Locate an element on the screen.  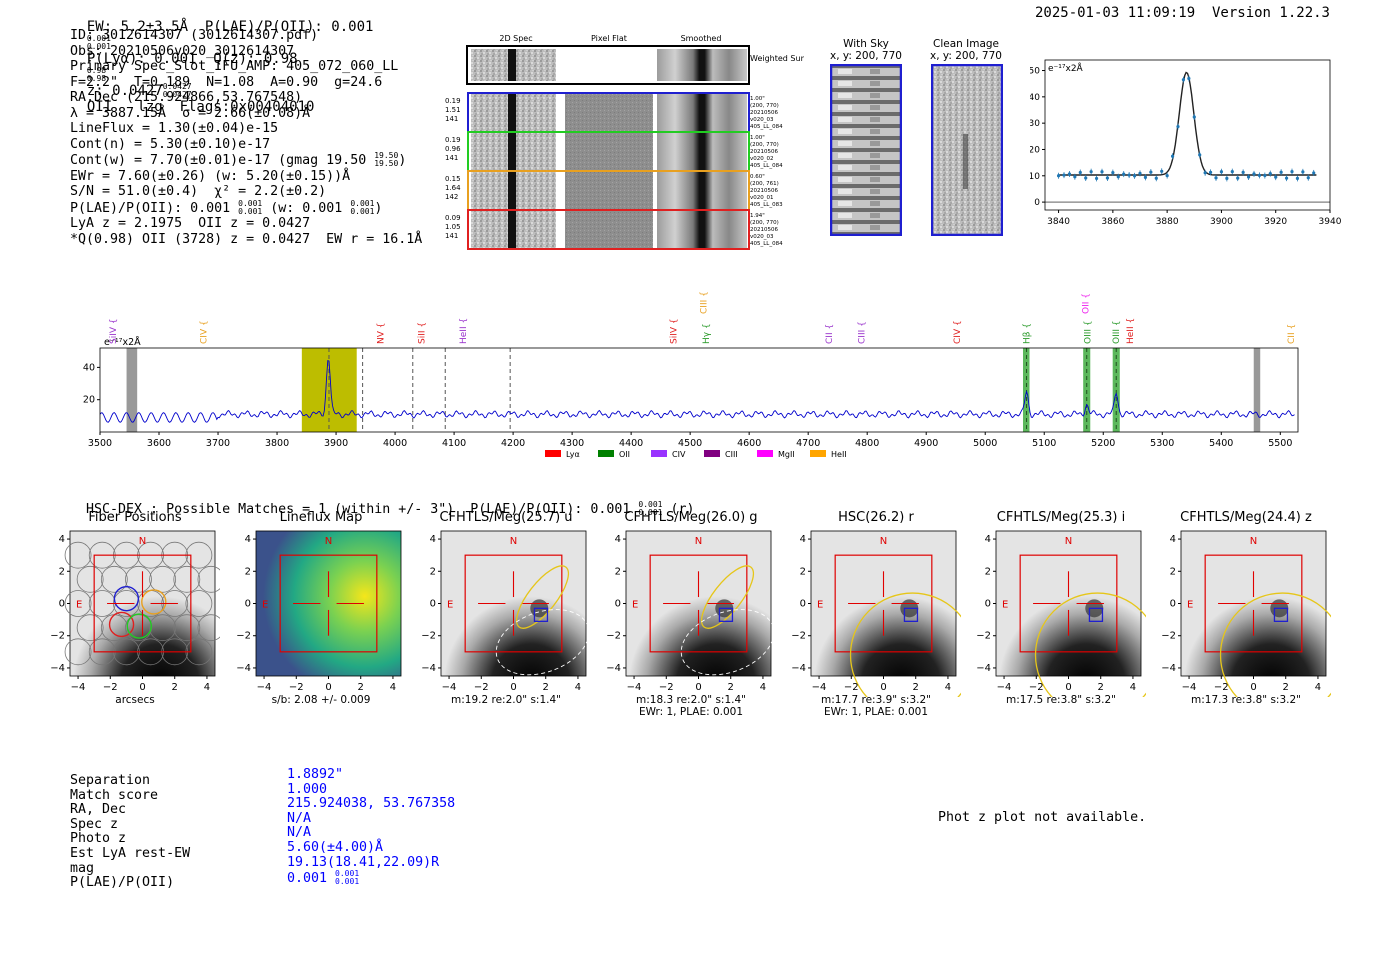
spectrum-xtick-label: 4800 is located at coordinates (867, 443).